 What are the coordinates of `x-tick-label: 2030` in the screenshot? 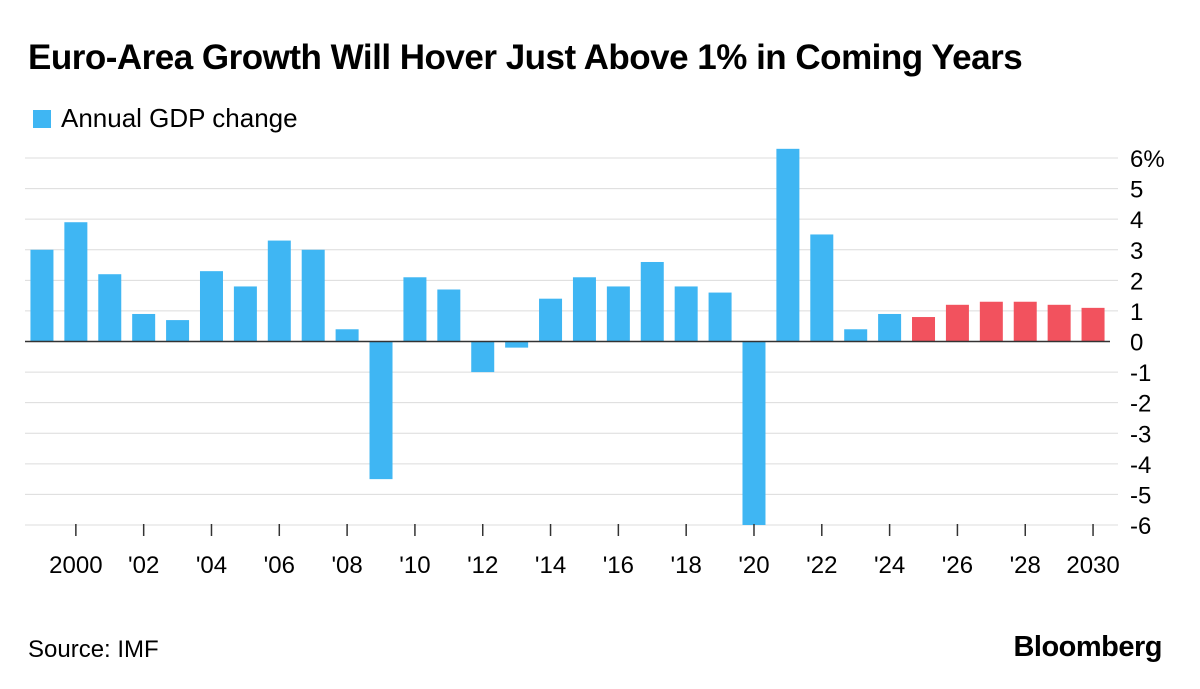 It's located at (1092, 565).